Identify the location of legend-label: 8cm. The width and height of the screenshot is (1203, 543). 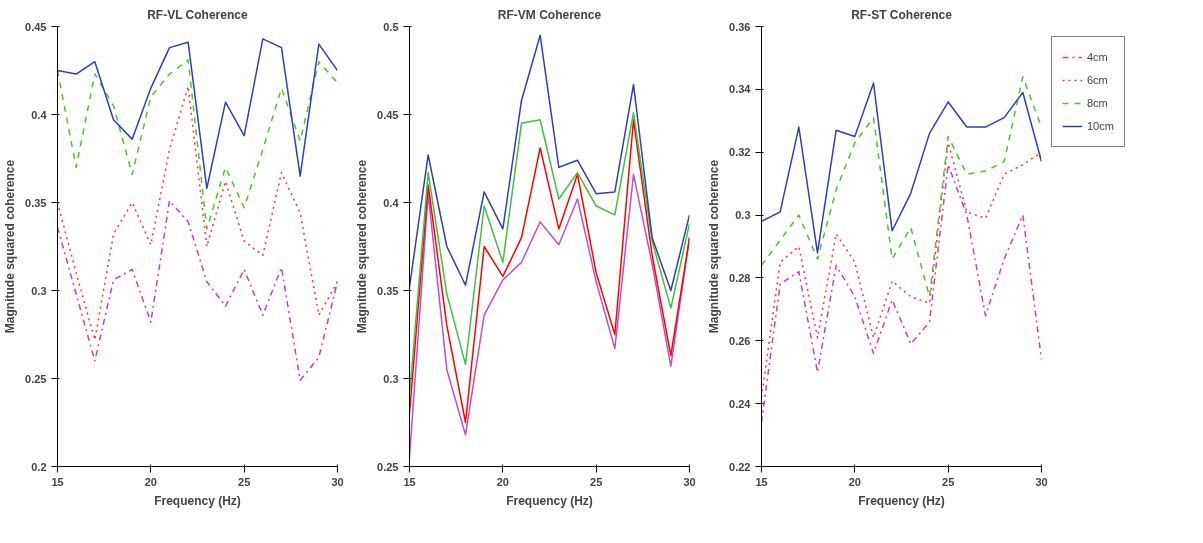
(1097, 103).